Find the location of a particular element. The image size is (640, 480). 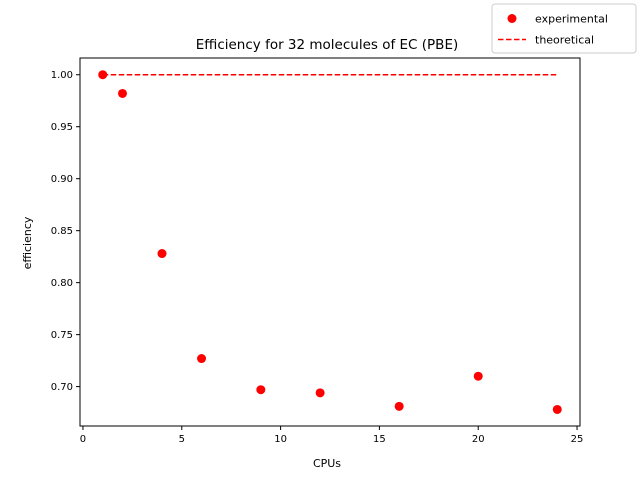

x-tick-label: 5 is located at coordinates (182, 439).